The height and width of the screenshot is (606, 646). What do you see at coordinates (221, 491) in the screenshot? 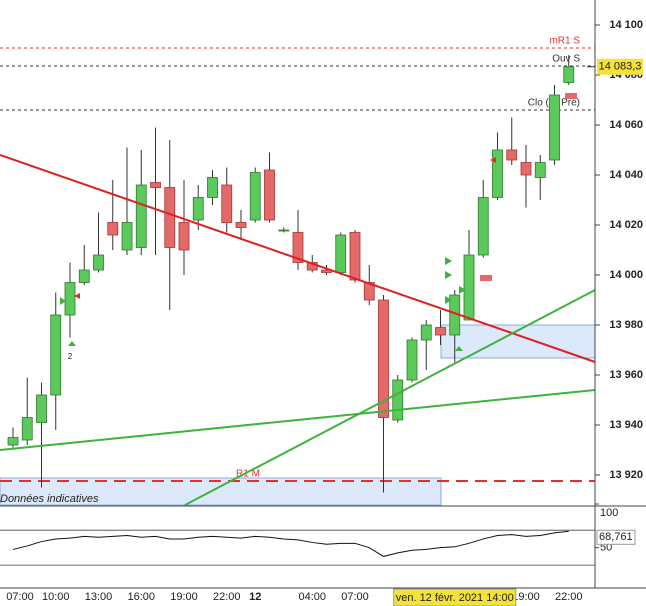
I see `zone` at bounding box center [221, 491].